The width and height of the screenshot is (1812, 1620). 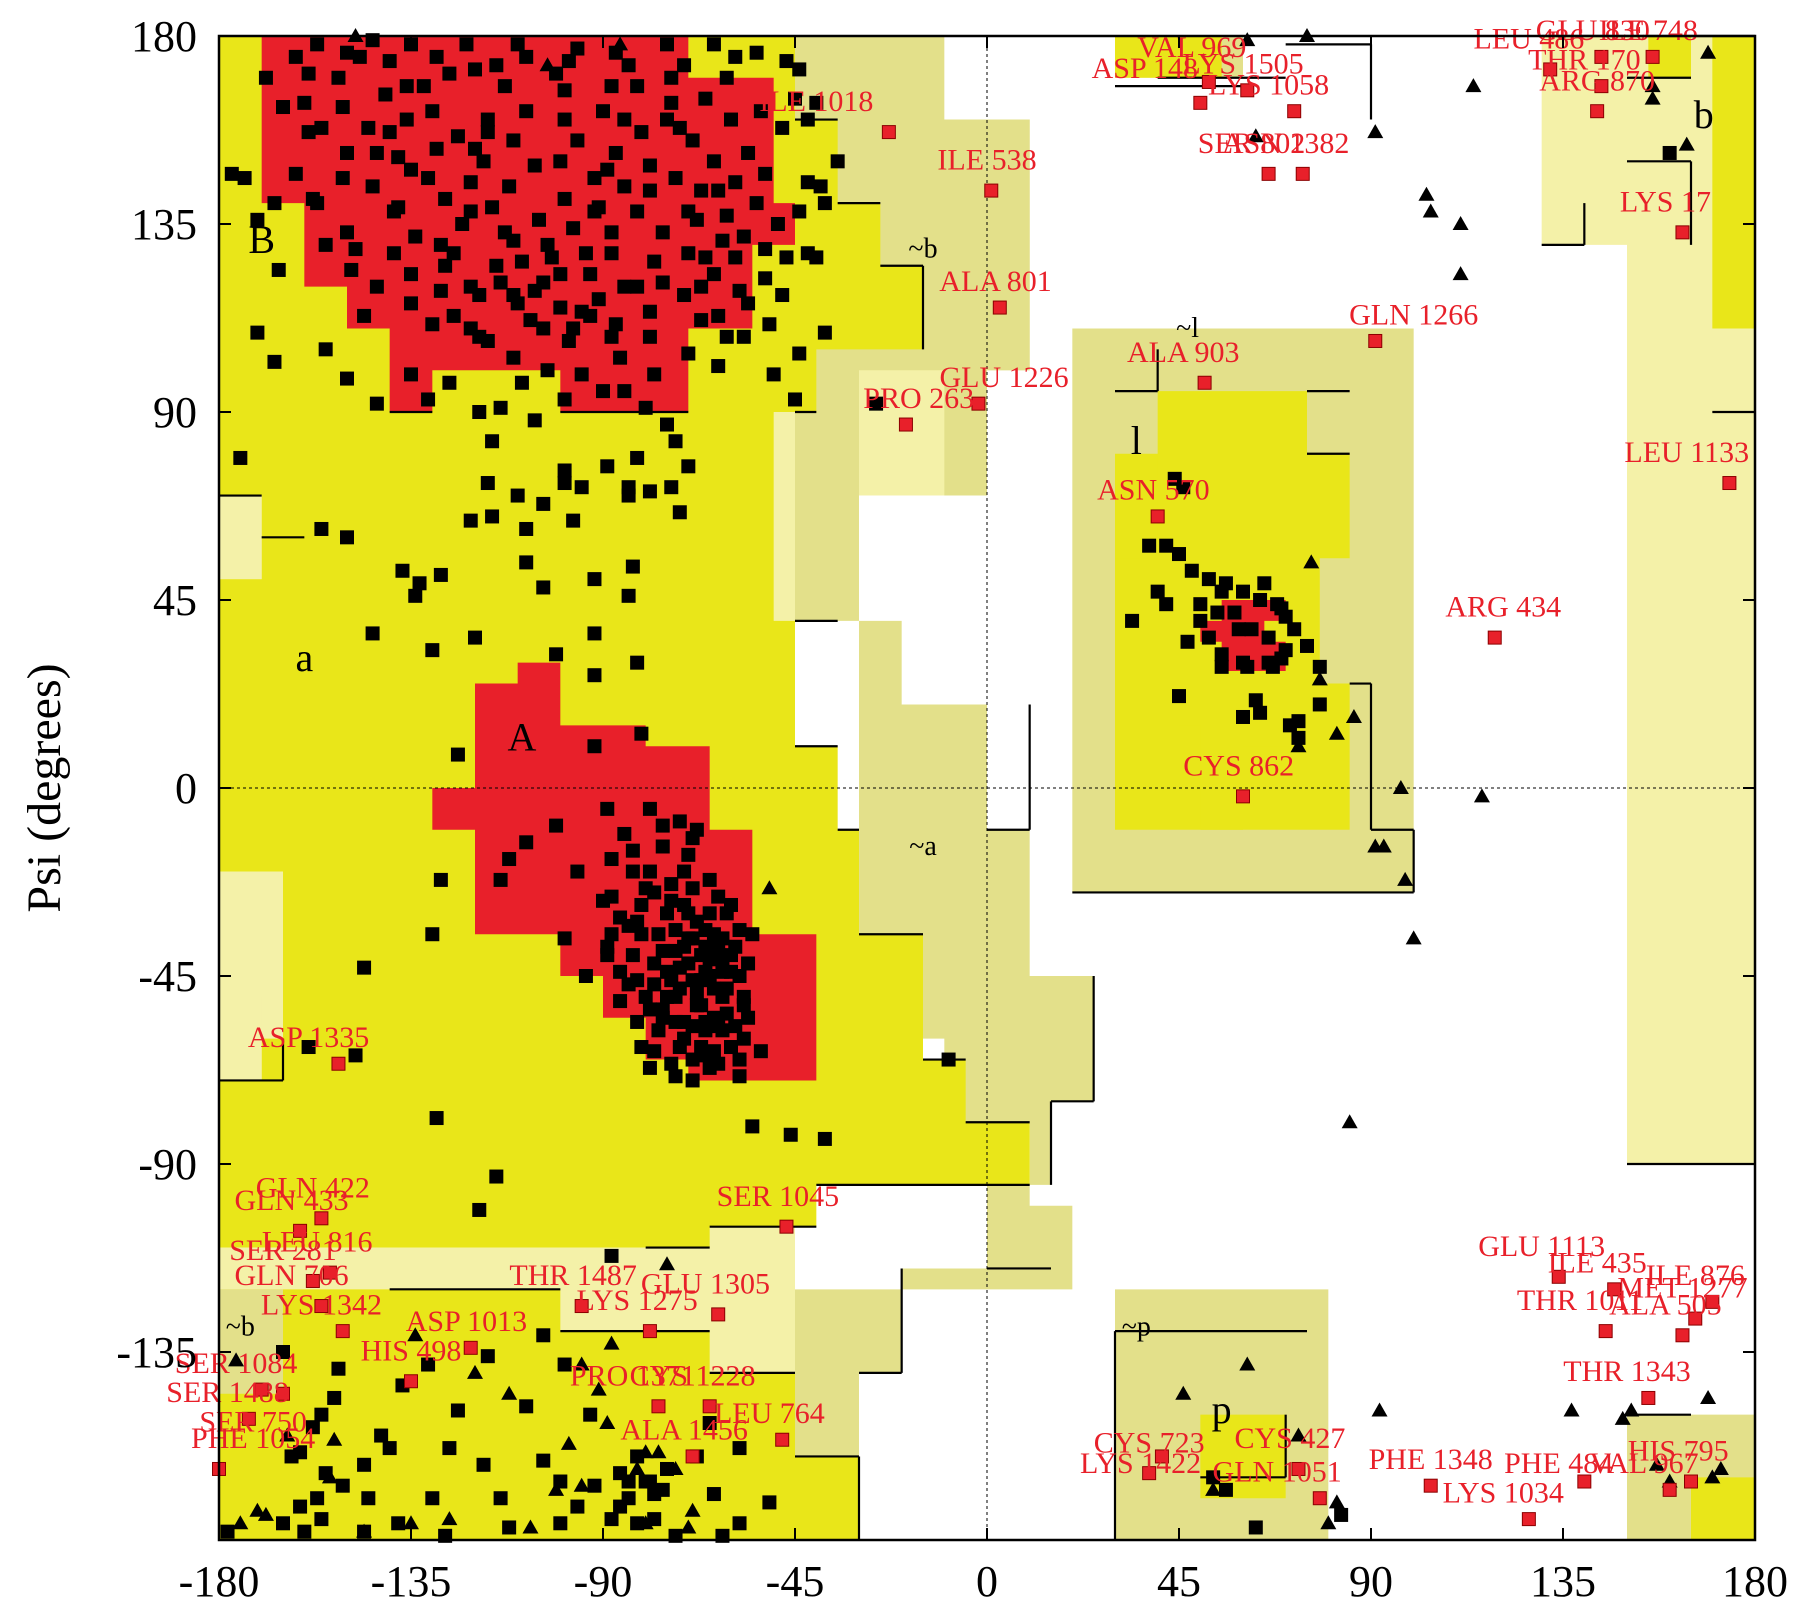 What do you see at coordinates (1145, 68) in the screenshot?
I see `outlier-label: ASP 148` at bounding box center [1145, 68].